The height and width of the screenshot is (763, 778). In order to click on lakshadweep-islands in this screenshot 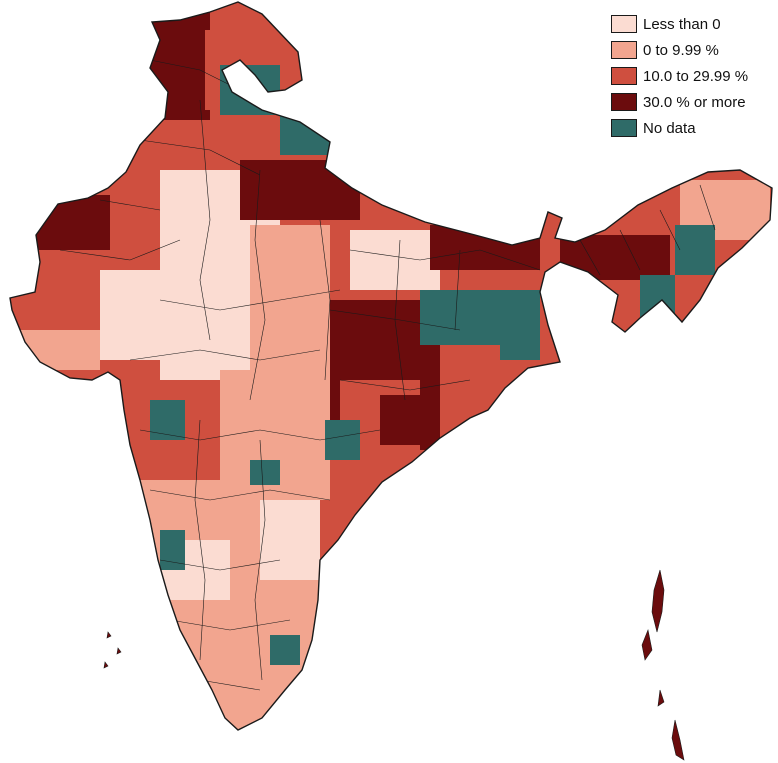, I will do `click(112, 650)`.